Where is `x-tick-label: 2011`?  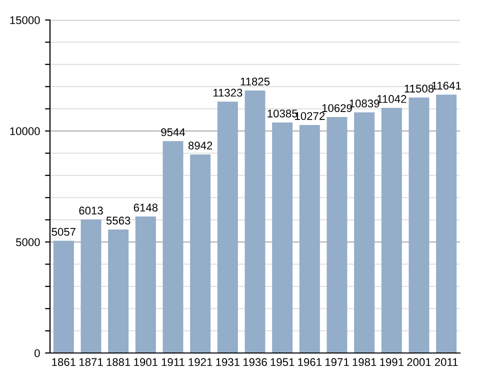
x-tick-label: 2011 is located at coordinates (446, 362).